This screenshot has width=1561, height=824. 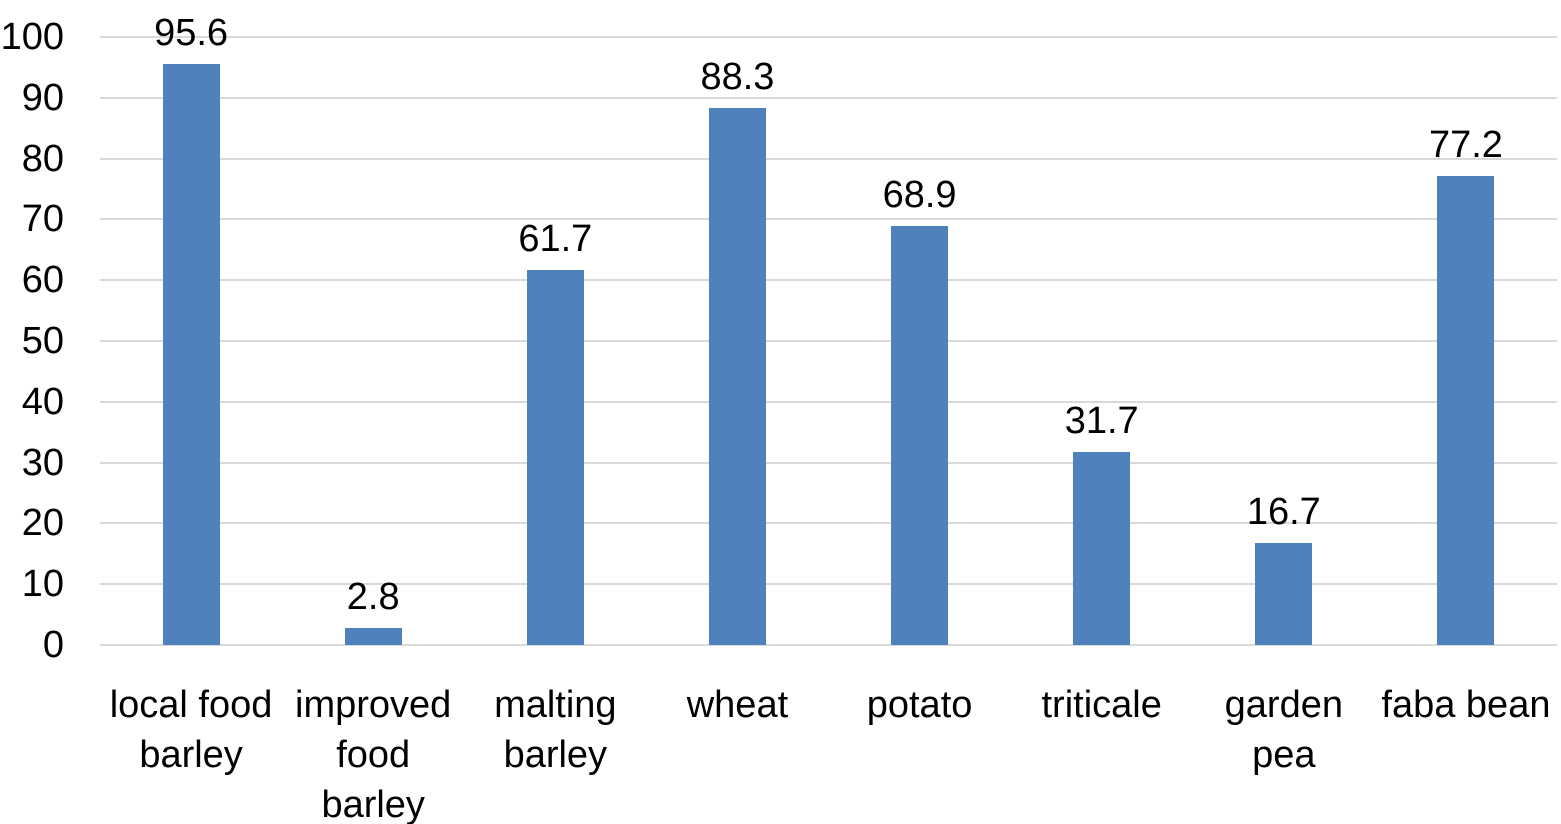 What do you see at coordinates (919, 195) in the screenshot?
I see `bar-value-label: 68.9` at bounding box center [919, 195].